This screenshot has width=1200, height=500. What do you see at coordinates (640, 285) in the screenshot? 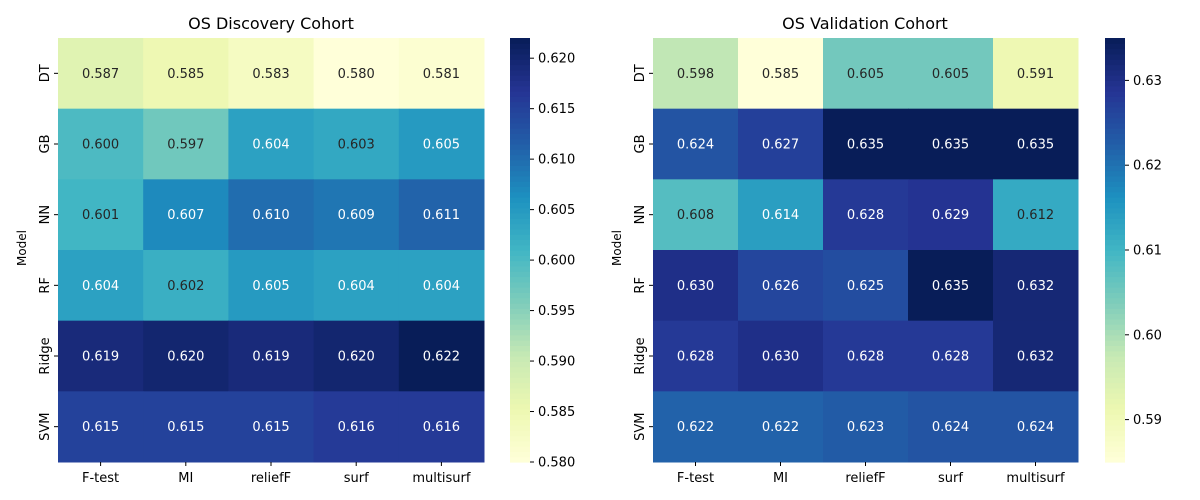
I see `validation-y-tick-label: RF` at bounding box center [640, 285].